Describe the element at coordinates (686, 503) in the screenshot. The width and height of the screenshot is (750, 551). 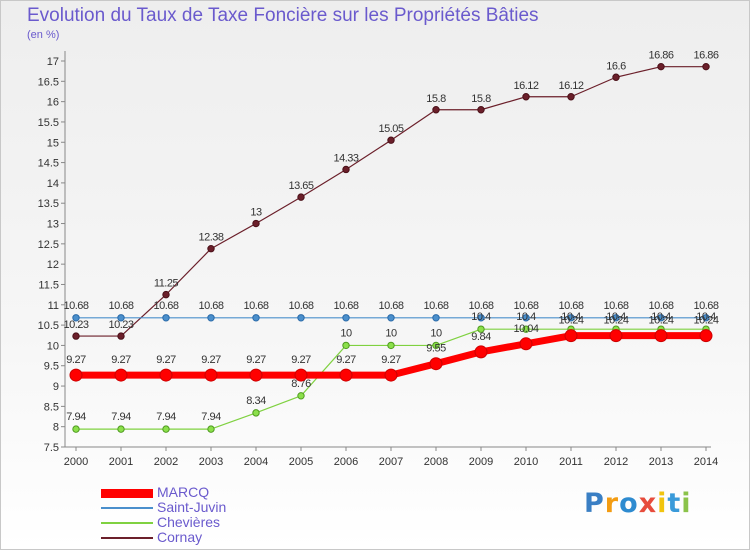
I see `logo-letter: i` at that location.